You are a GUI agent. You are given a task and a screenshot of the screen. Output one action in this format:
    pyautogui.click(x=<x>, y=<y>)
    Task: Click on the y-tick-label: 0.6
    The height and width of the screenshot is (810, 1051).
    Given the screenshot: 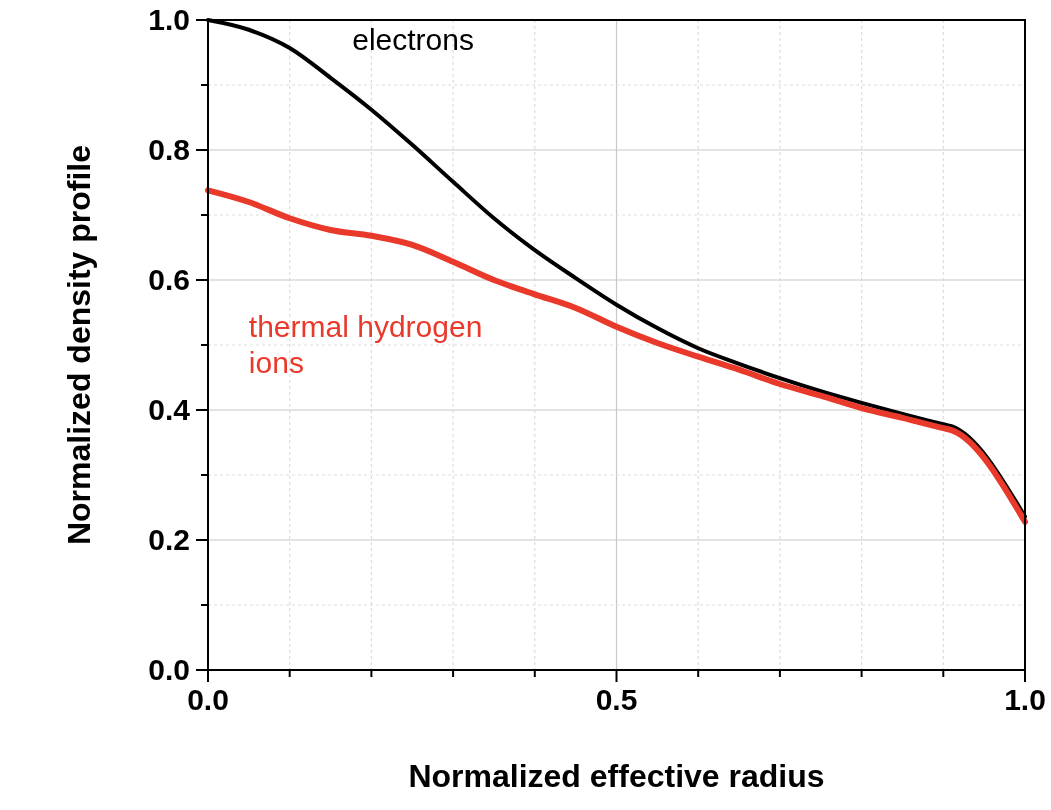 What is the action you would take?
    pyautogui.click(x=169, y=279)
    